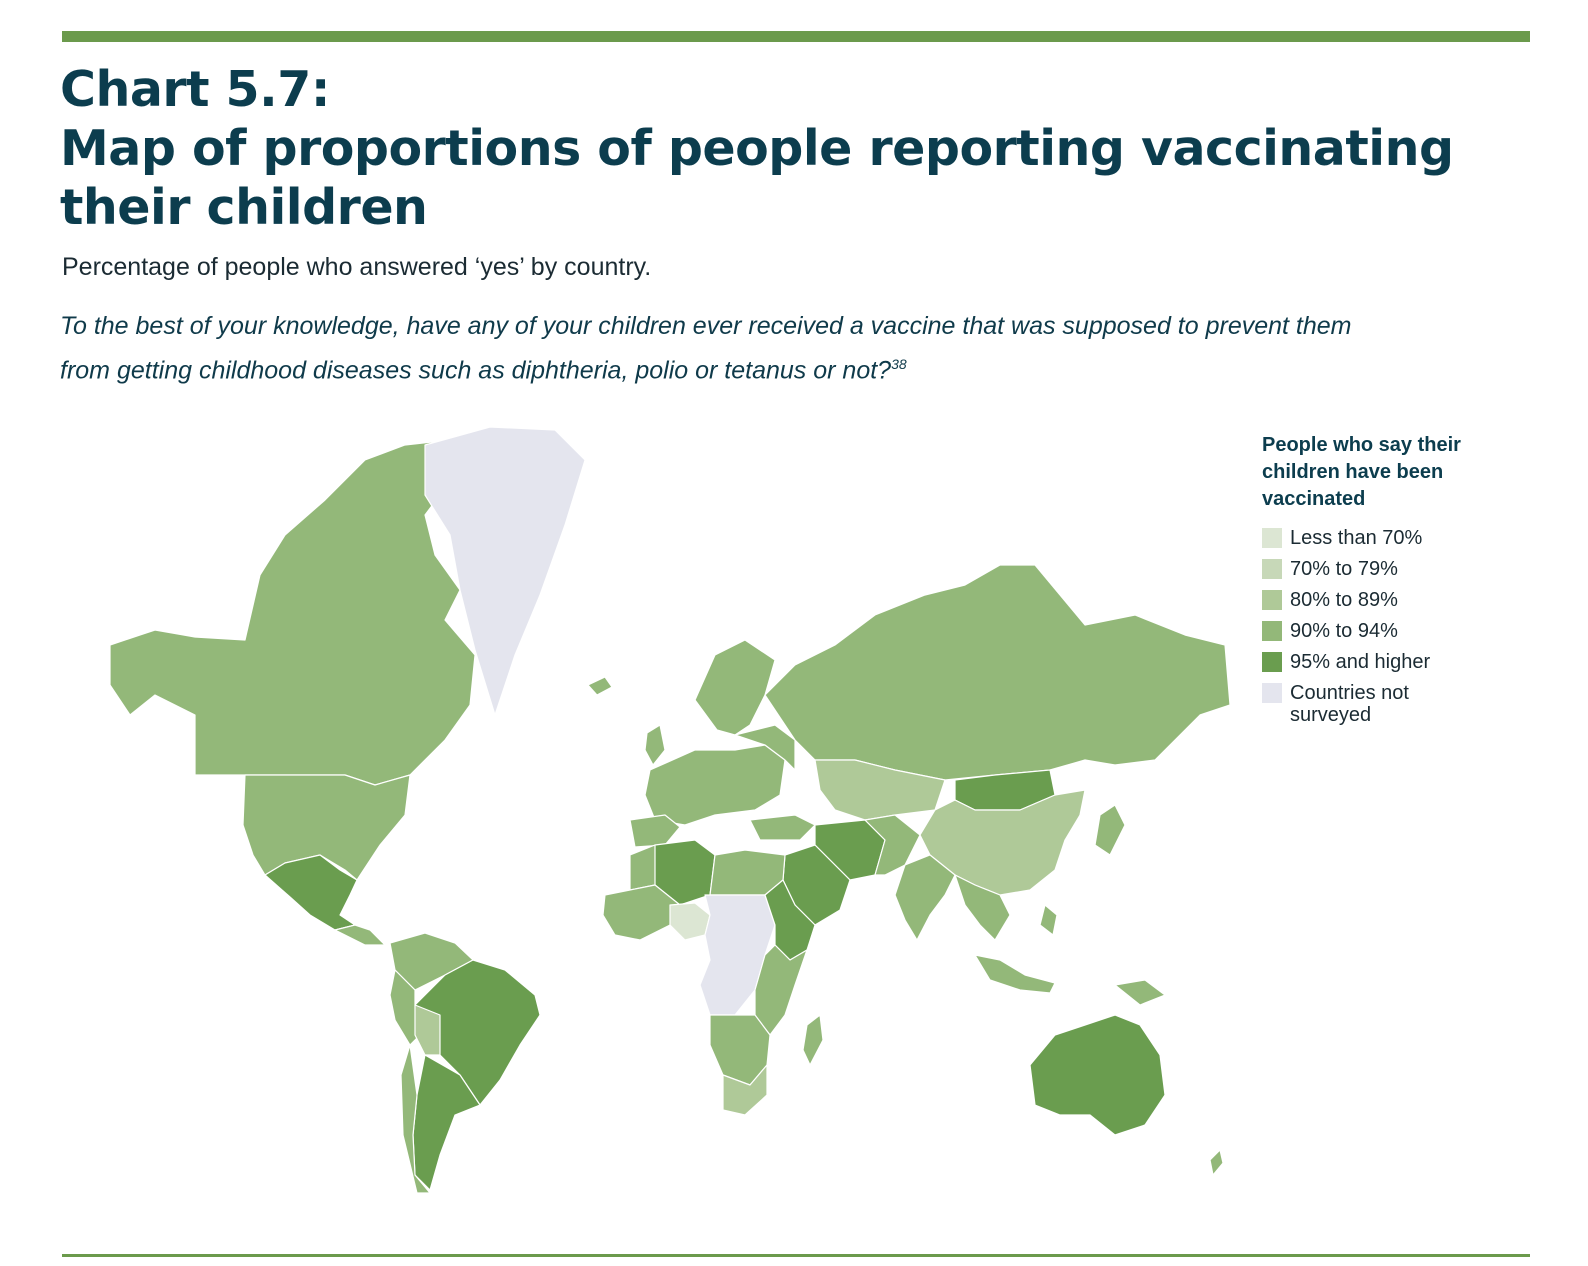 Image resolution: width=1588 pixels, height=1266 pixels. What do you see at coordinates (1140, 992) in the screenshot?
I see `region-papua-new-guinea` at bounding box center [1140, 992].